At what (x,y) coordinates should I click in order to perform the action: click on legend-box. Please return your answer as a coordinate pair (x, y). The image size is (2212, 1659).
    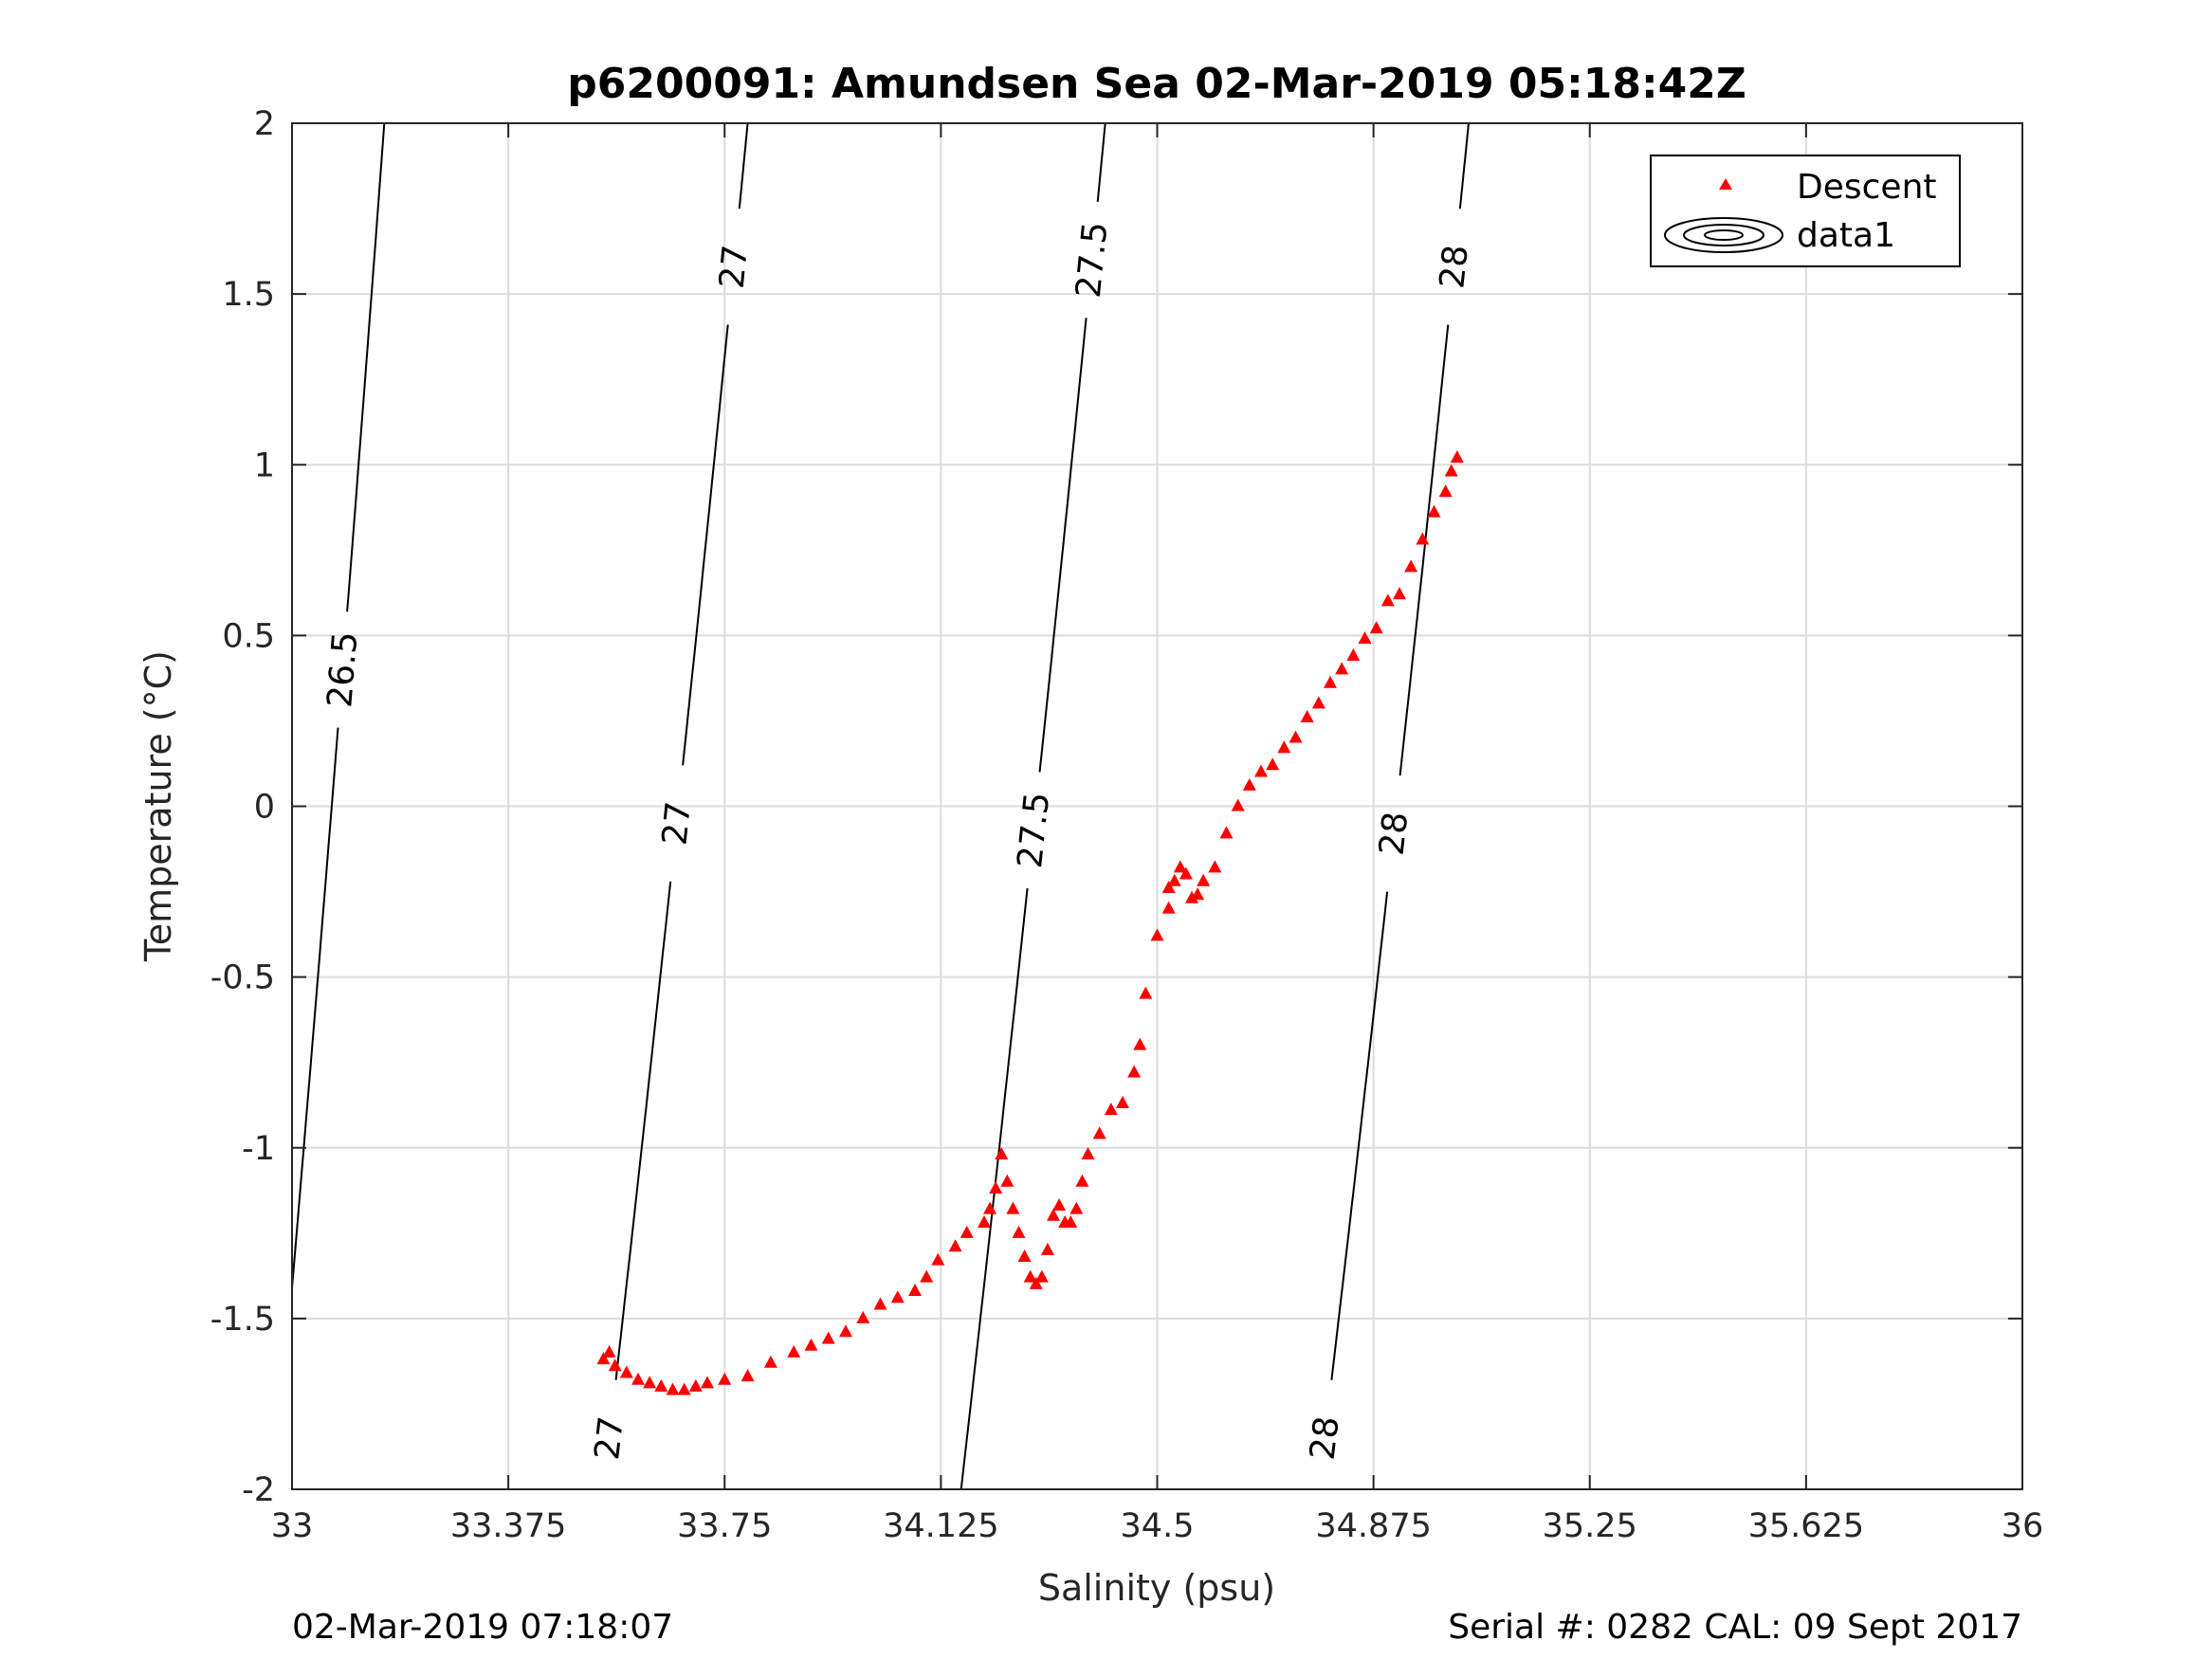
    Looking at the image, I should click on (1805, 211).